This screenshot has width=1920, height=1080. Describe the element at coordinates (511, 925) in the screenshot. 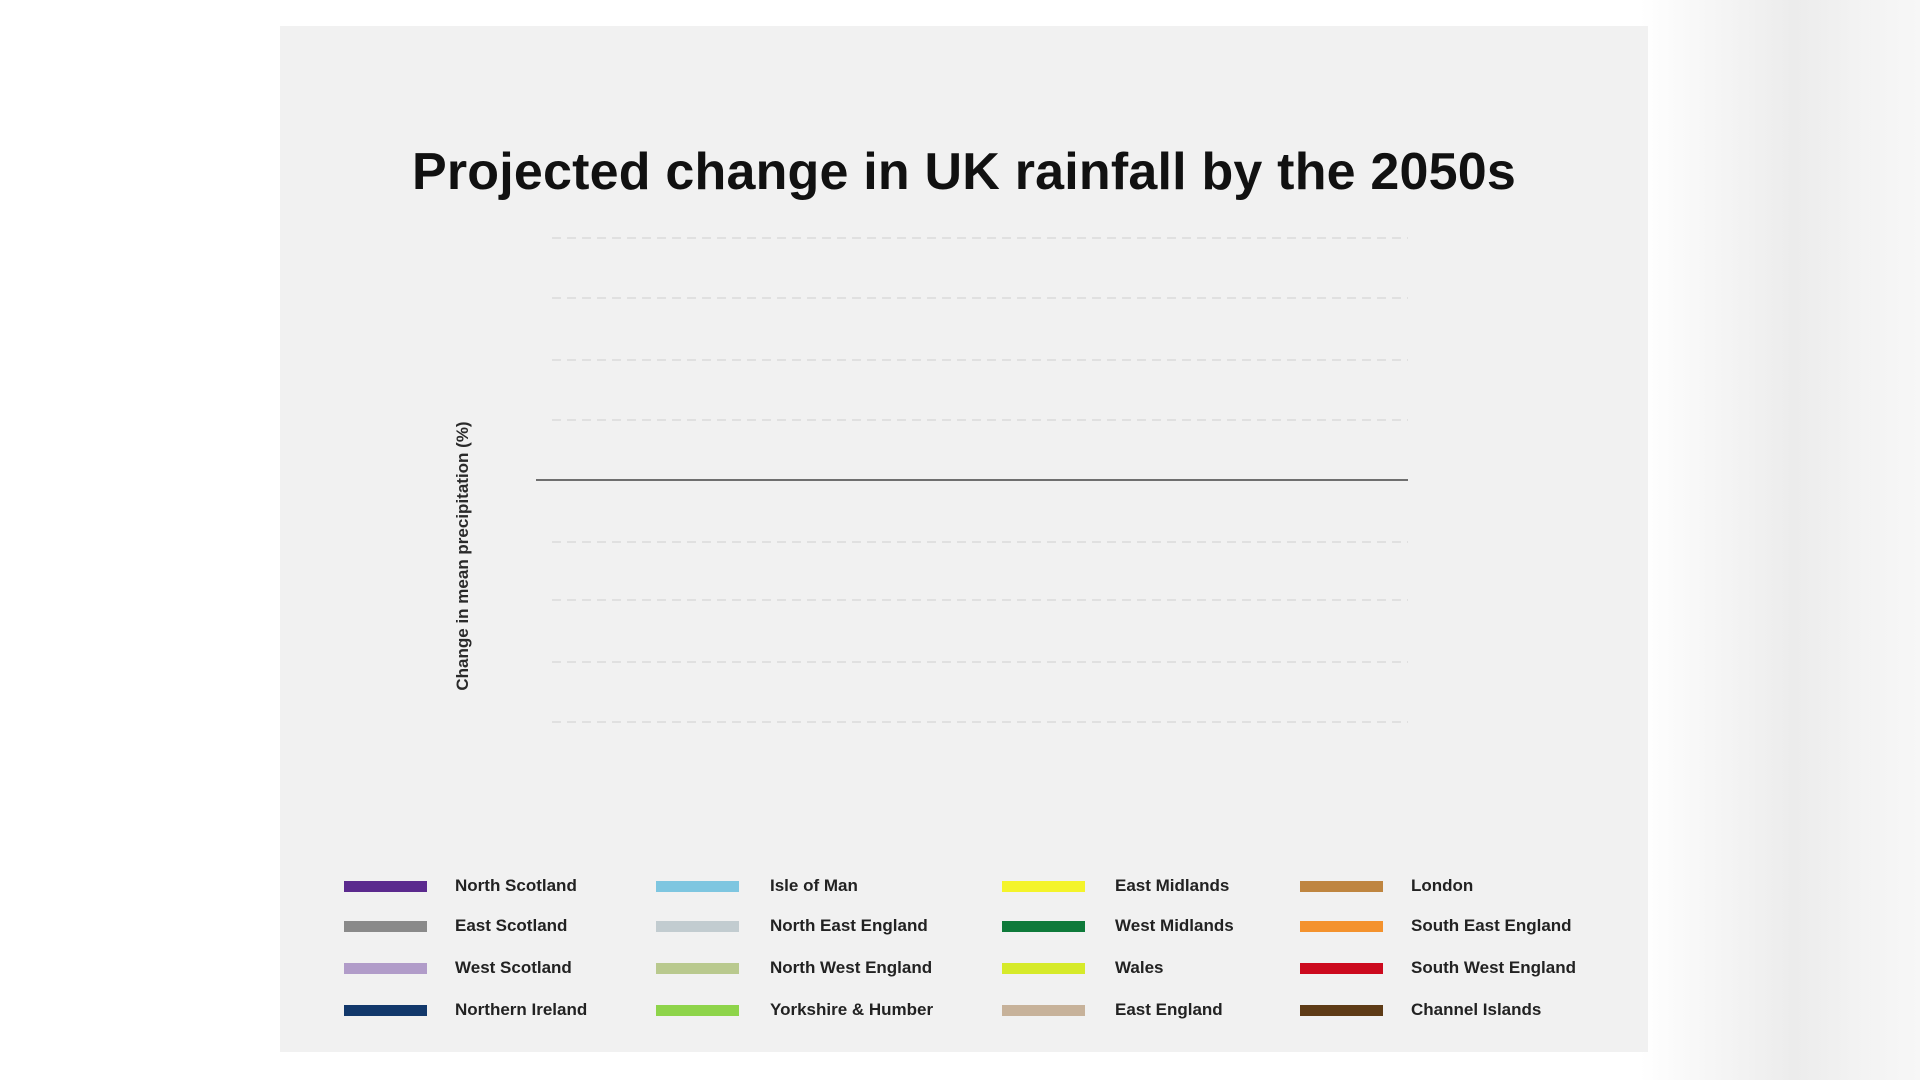

I see `legend-label: East Scotland` at that location.